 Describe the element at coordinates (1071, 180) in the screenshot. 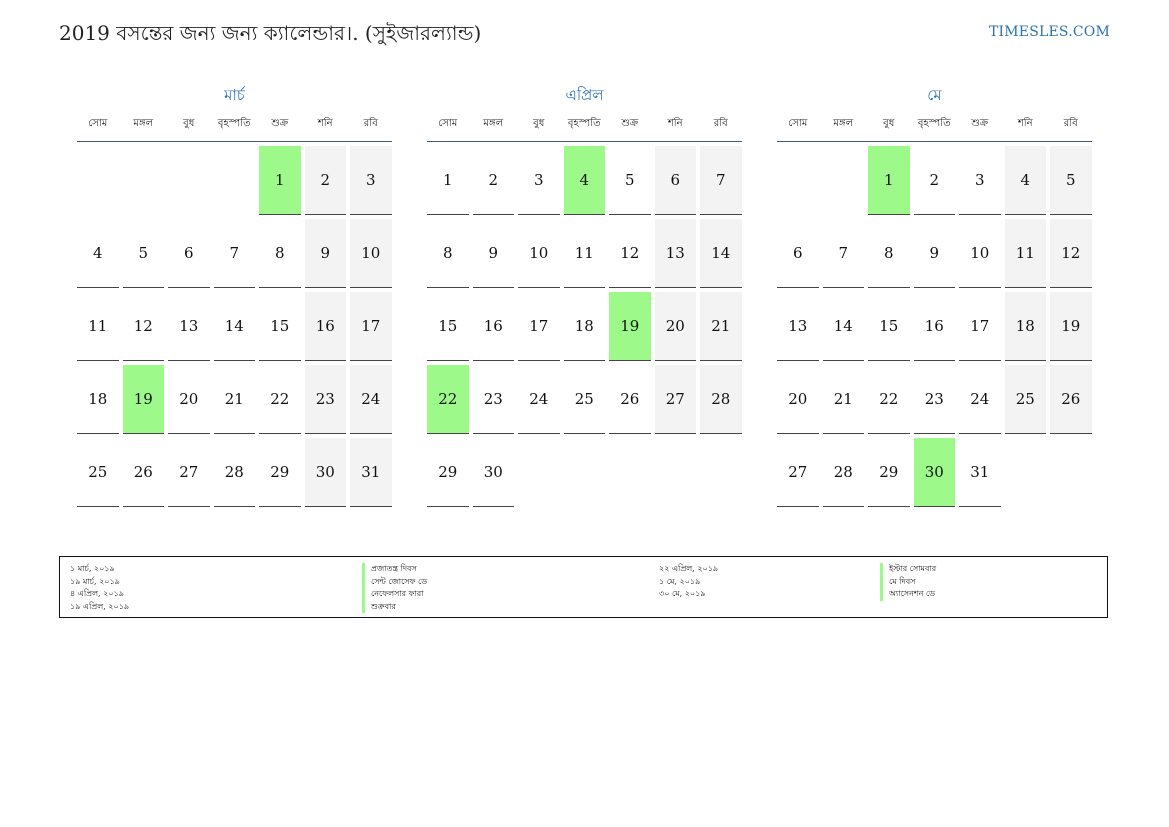

I see `day-cell: 5` at that location.